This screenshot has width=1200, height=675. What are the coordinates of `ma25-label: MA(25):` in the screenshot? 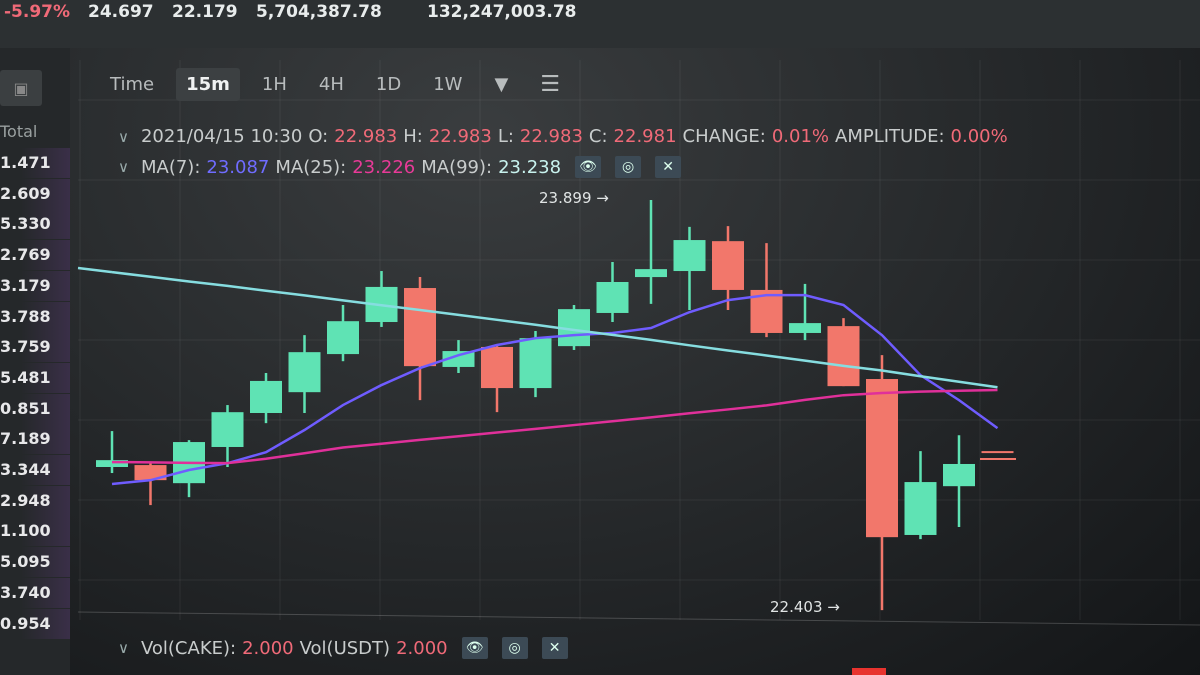 It's located at (311, 167).